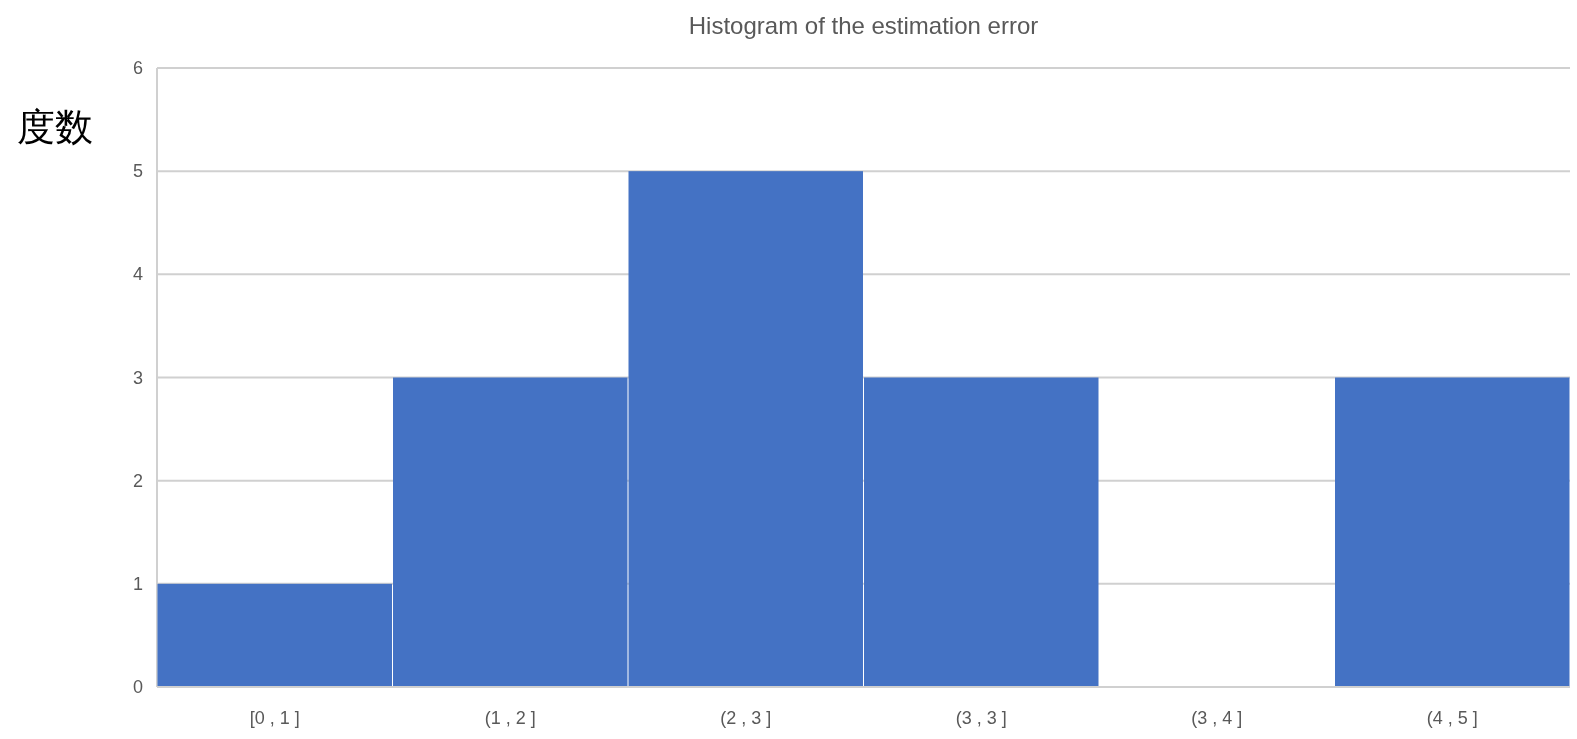 This screenshot has width=1577, height=739. Describe the element at coordinates (1452, 532) in the screenshot. I see `bar` at that location.